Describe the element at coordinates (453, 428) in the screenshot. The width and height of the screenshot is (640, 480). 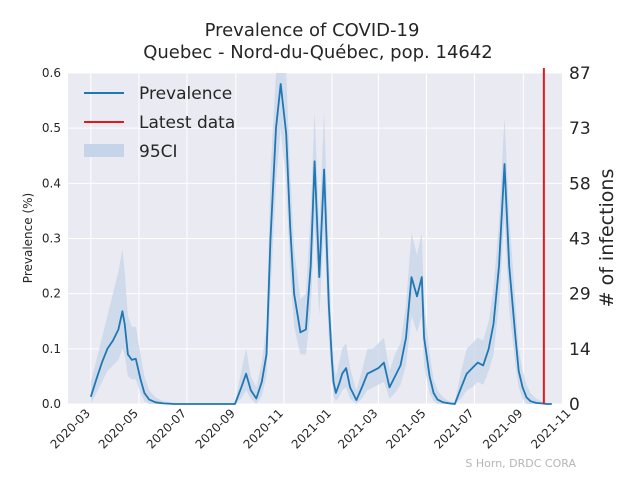
I see `x-tick-label: 2021-07` at that location.